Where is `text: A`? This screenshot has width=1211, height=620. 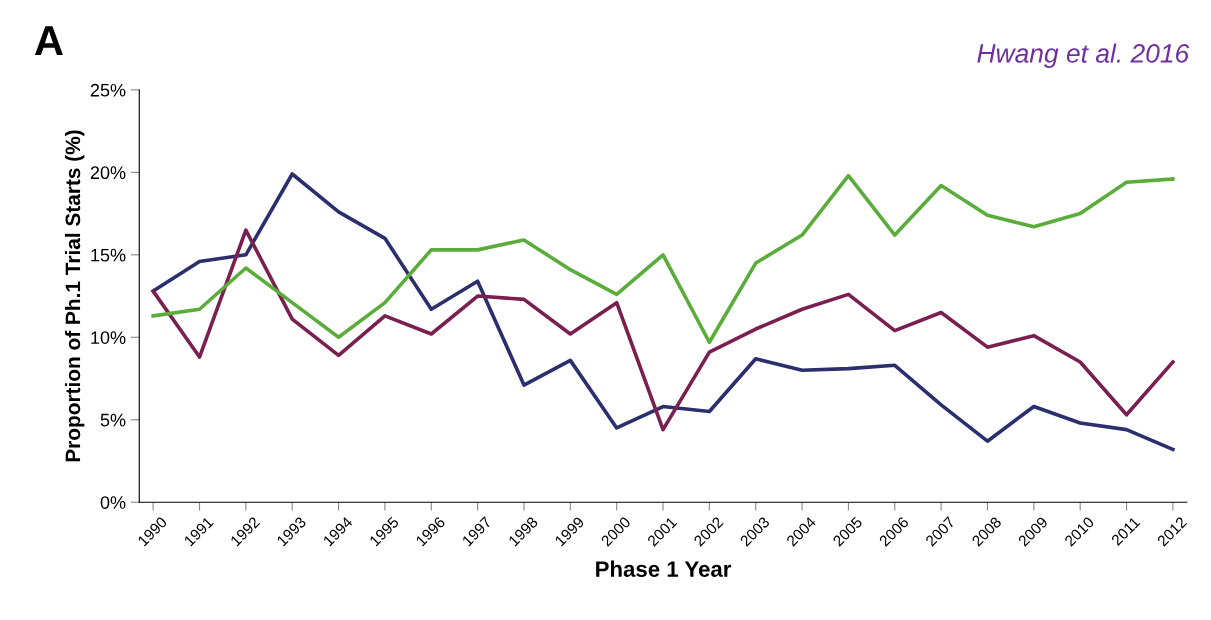 text: A is located at coordinates (48, 40).